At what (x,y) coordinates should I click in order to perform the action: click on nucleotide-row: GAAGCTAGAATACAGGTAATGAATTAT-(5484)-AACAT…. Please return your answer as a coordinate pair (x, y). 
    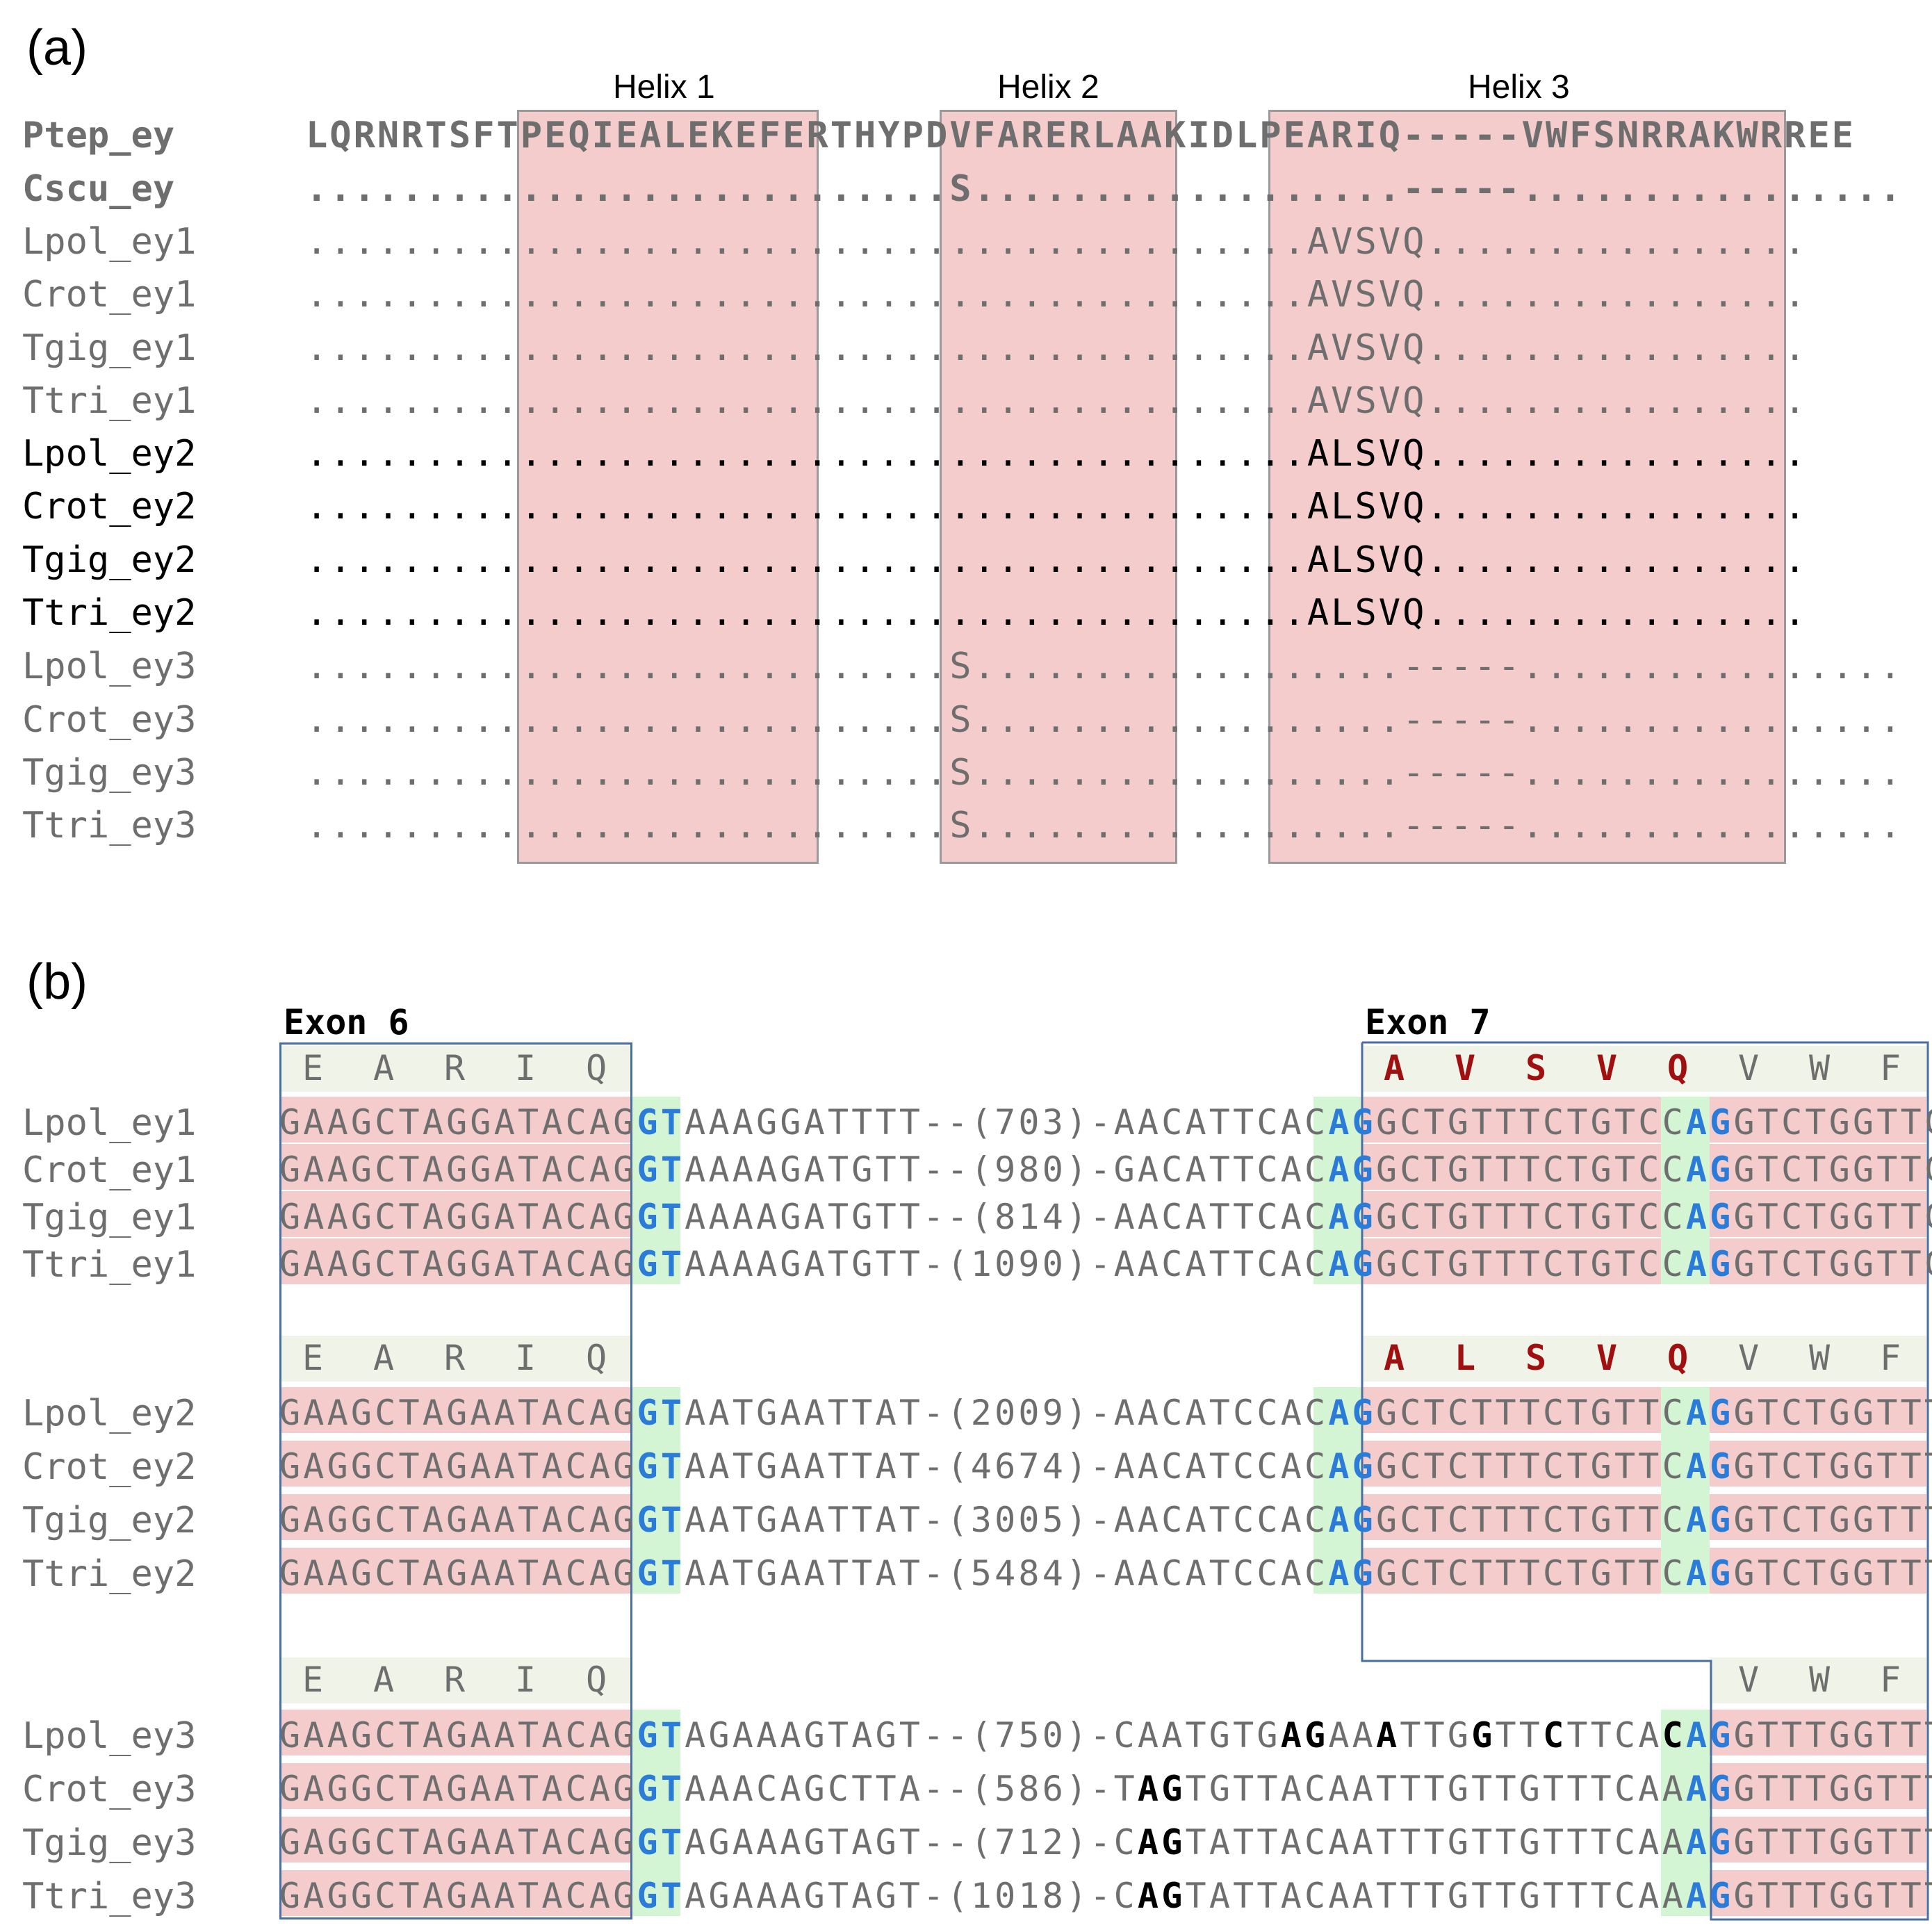
    Looking at the image, I should click on (1105, 1573).